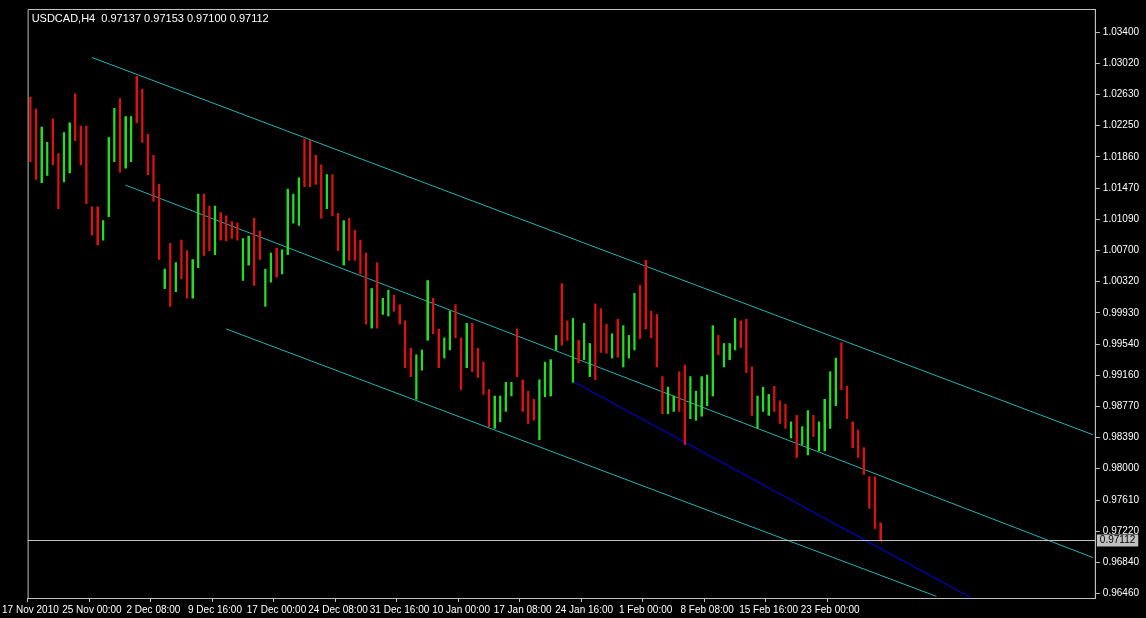 The height and width of the screenshot is (618, 1146). What do you see at coordinates (522, 609) in the screenshot?
I see `x-tick-label: 17 Jan 08:00` at bounding box center [522, 609].